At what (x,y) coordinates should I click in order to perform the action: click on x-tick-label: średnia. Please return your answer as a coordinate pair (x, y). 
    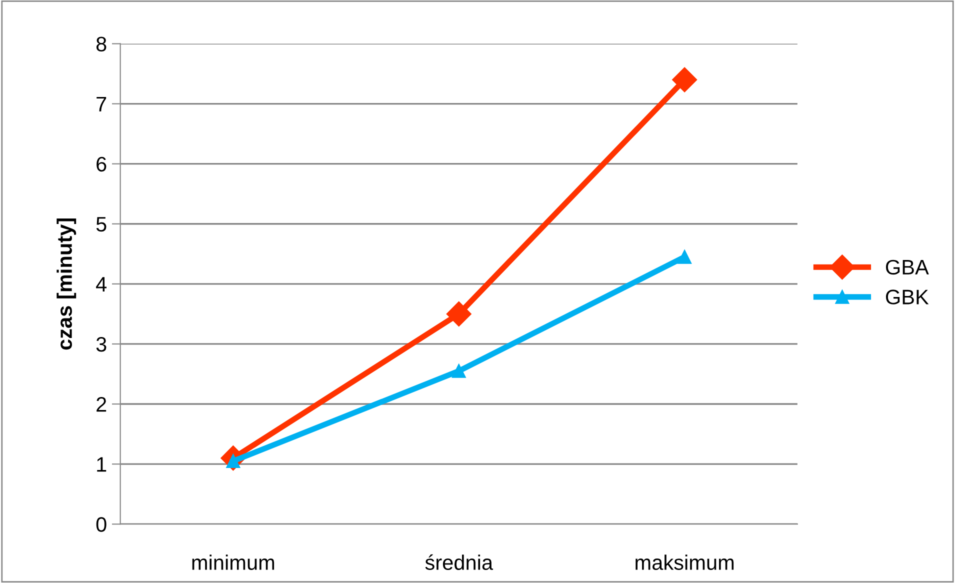
    Looking at the image, I should click on (459, 562).